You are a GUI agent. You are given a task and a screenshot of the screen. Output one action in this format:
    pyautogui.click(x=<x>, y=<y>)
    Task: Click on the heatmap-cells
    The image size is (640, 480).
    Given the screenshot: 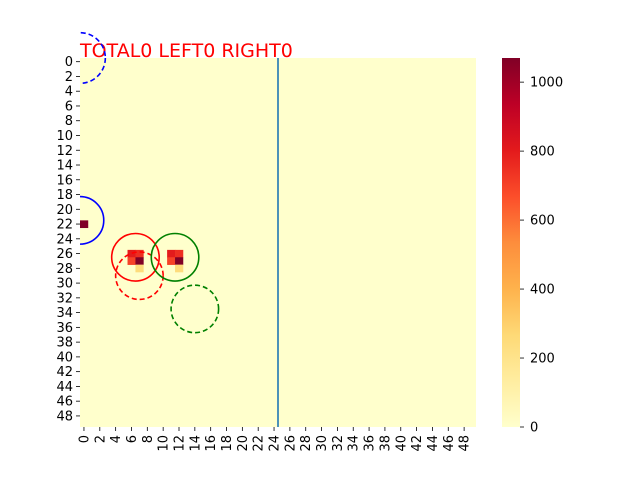 What is the action you would take?
    pyautogui.click(x=132, y=246)
    